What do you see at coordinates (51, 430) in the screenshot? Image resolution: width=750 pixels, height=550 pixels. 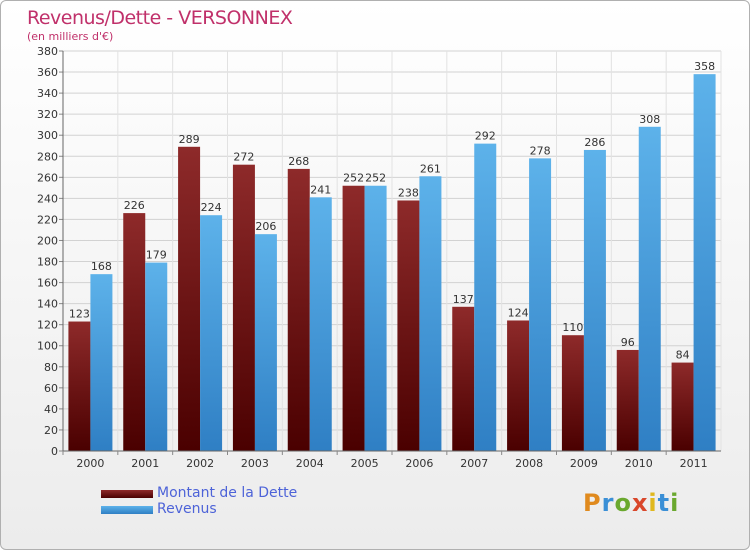 I see `y-tick-label: 20` at bounding box center [51, 430].